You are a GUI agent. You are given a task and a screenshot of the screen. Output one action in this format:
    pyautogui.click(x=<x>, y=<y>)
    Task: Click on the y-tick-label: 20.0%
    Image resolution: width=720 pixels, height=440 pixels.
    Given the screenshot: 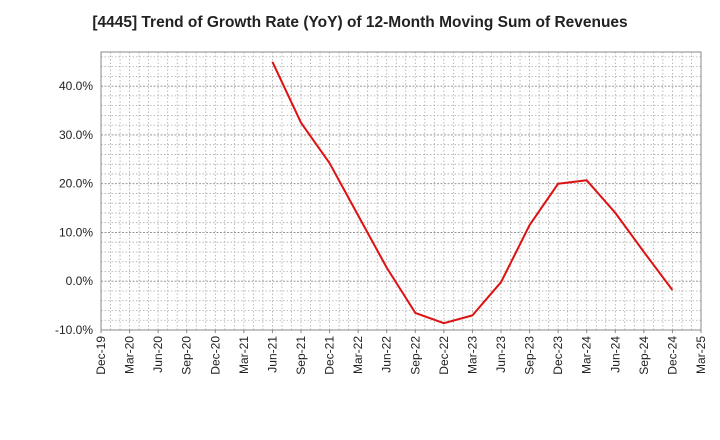 What is the action you would take?
    pyautogui.click(x=76, y=184)
    